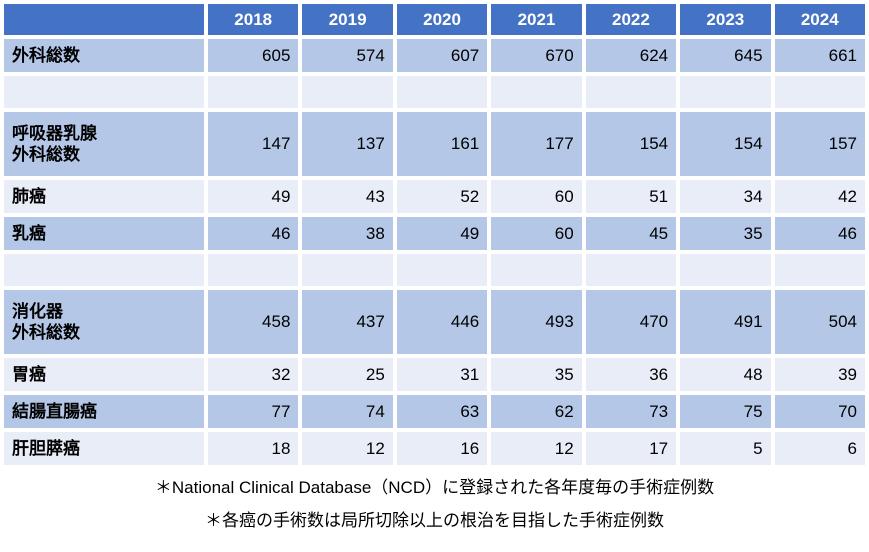 This screenshot has width=869, height=552. I want to click on value-cell: 458, so click(253, 322).